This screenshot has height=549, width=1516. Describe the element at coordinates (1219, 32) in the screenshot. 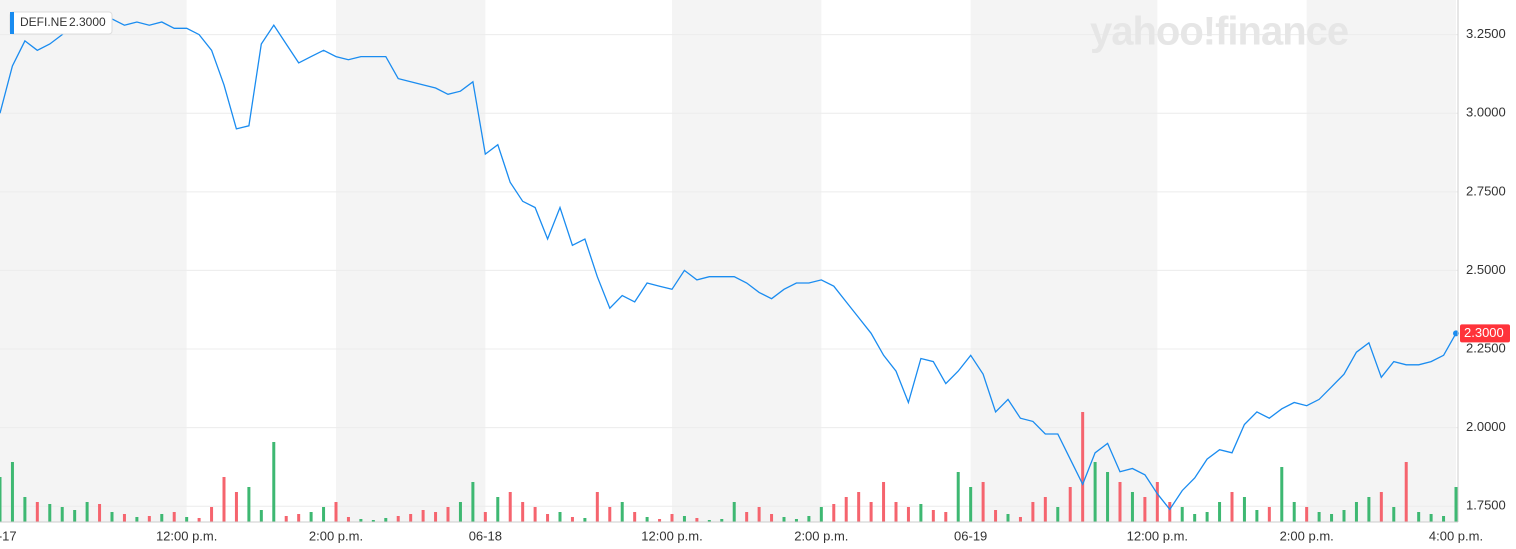

I see `watermark: yahoo!finance` at that location.